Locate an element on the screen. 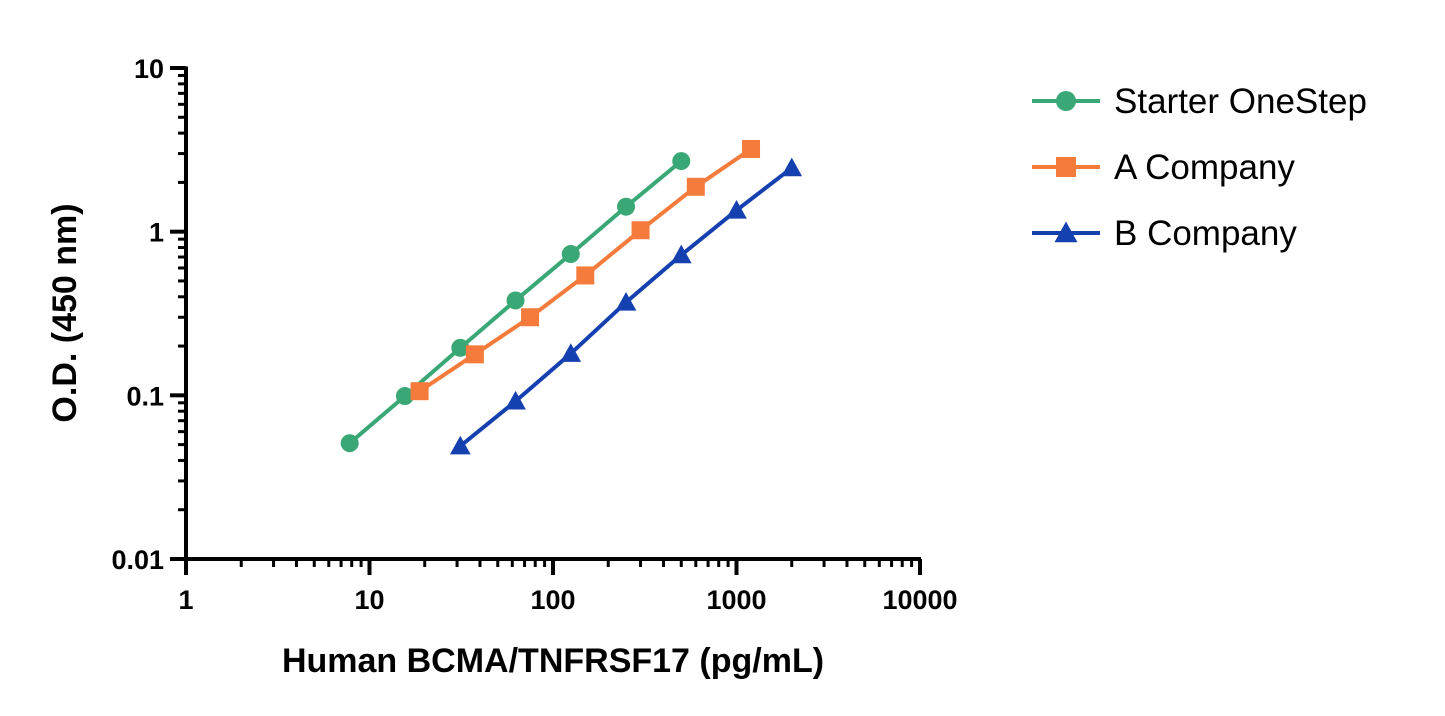 This screenshot has width=1445, height=716. x-tick-label: 10000 is located at coordinates (919, 600).